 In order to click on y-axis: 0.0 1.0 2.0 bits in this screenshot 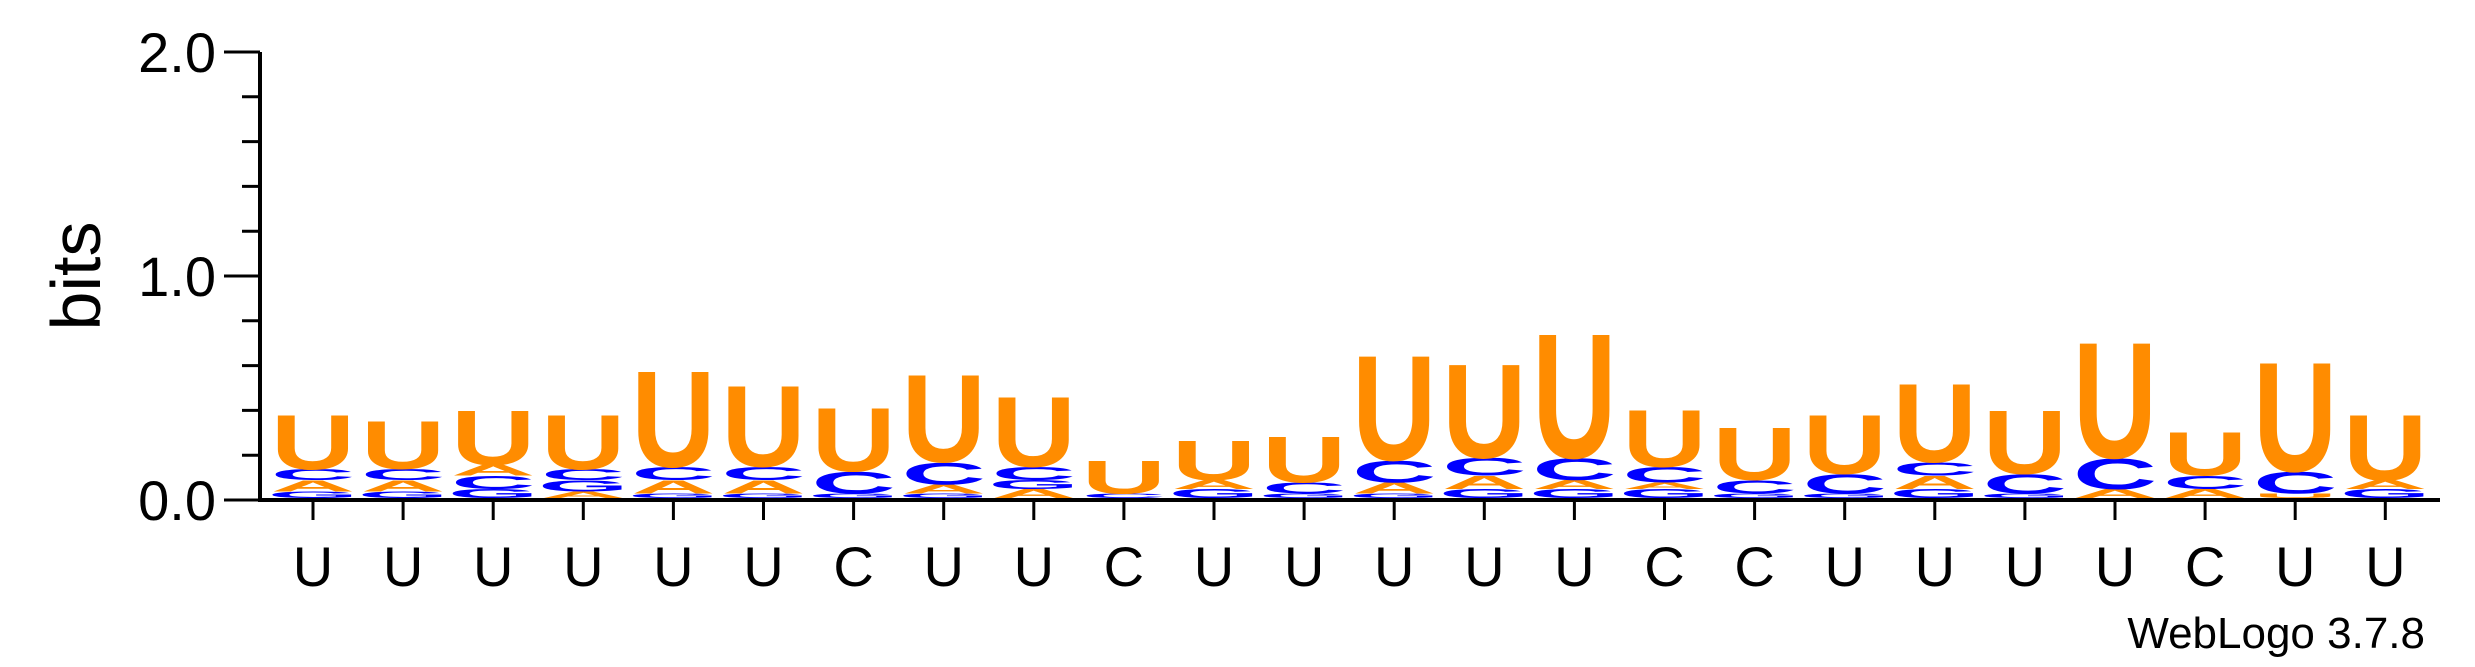, I will do `click(149, 276)`.